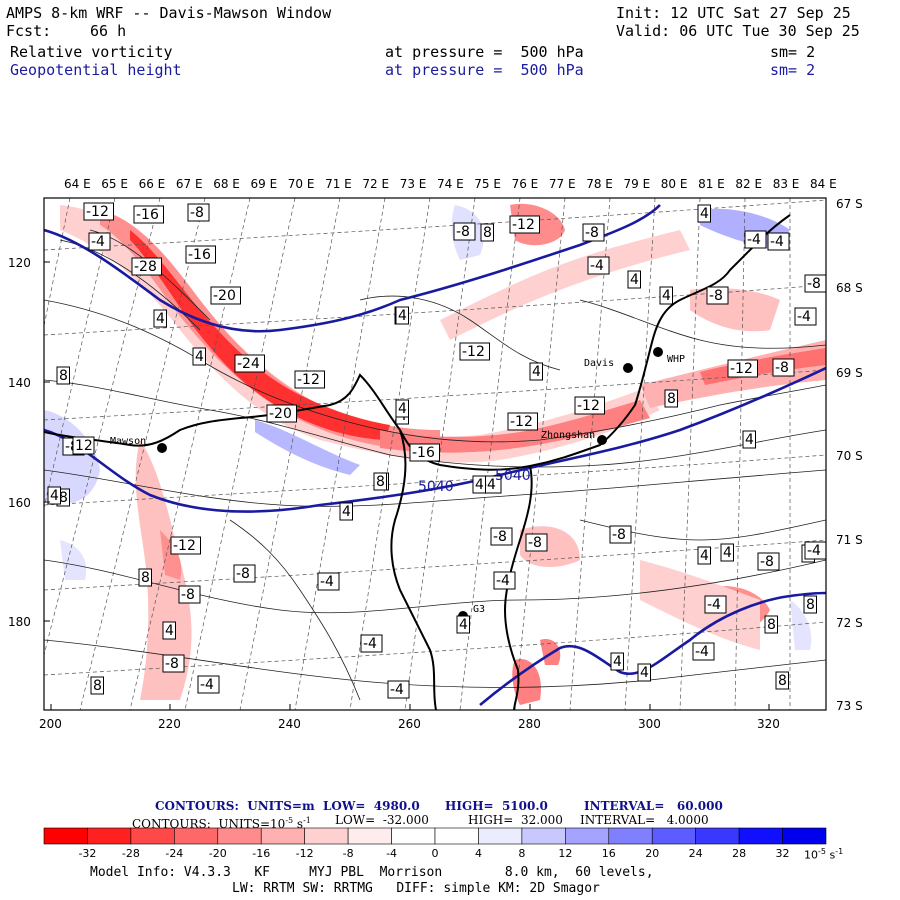 Image resolution: width=900 pixels, height=900 pixels. I want to click on colorbar-unit: 10-5 s-1, so click(824, 854).